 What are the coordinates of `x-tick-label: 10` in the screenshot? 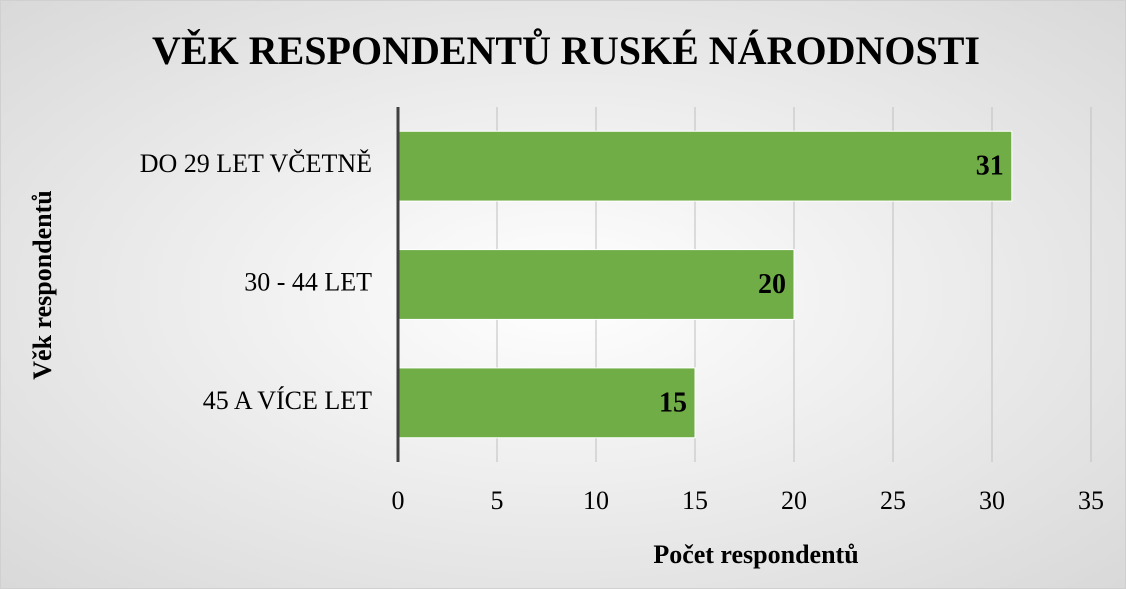 It's located at (596, 500).